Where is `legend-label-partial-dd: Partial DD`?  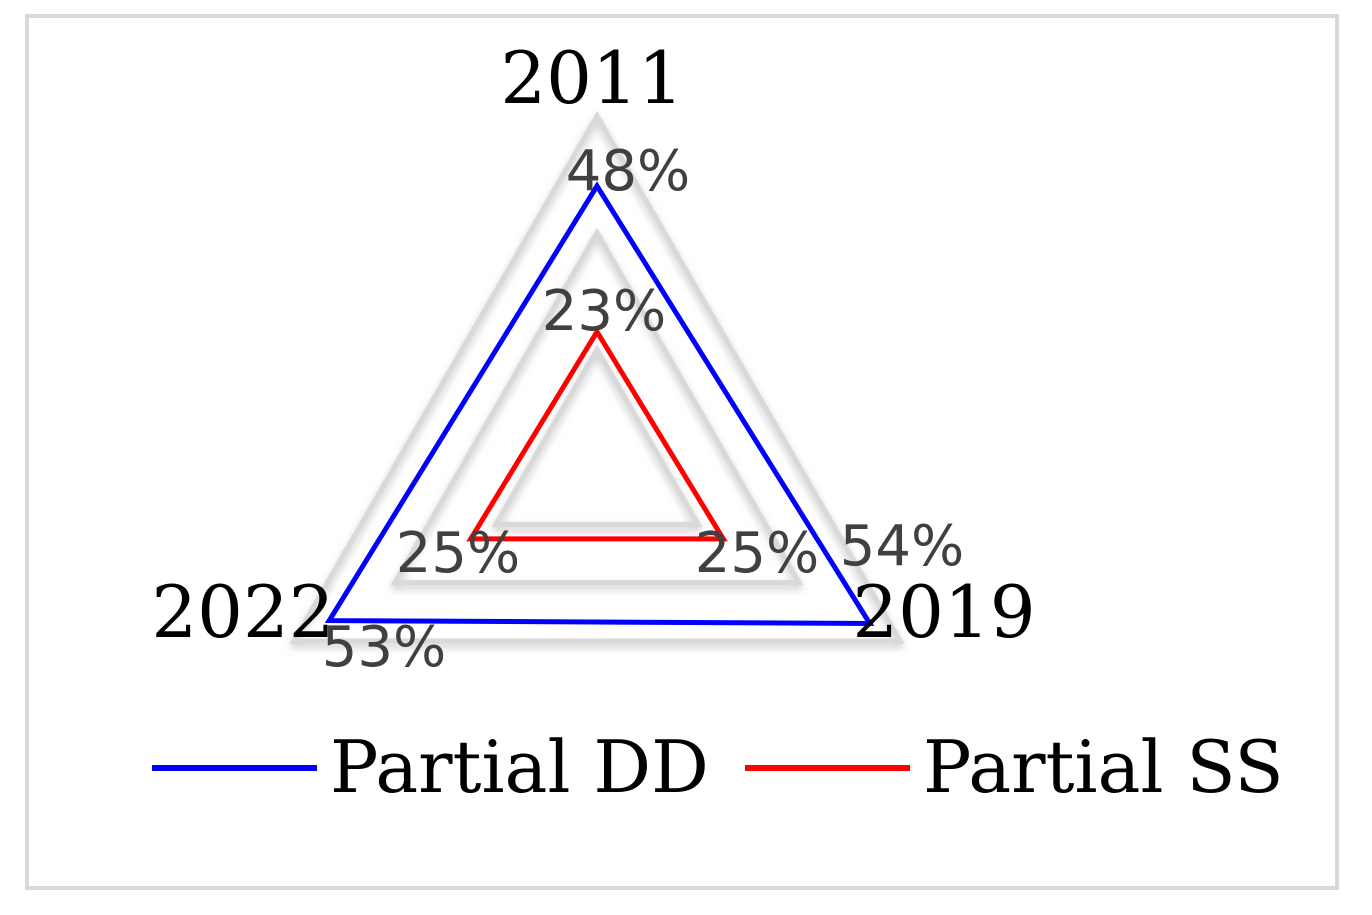
legend-label-partial-dd: Partial DD is located at coordinates (519, 767).